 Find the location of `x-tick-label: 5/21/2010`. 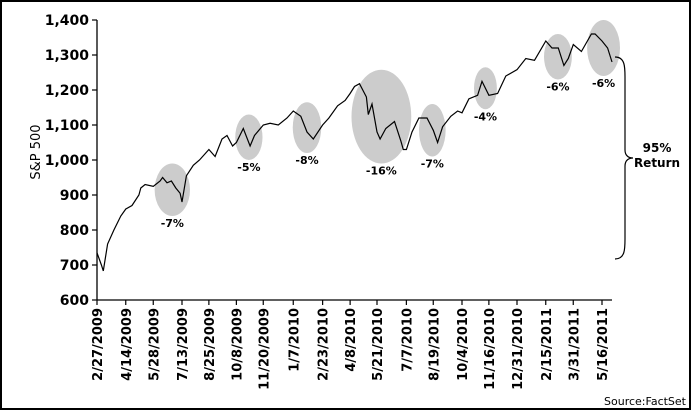

x-tick-label: 5/21/2010 is located at coordinates (378, 344).